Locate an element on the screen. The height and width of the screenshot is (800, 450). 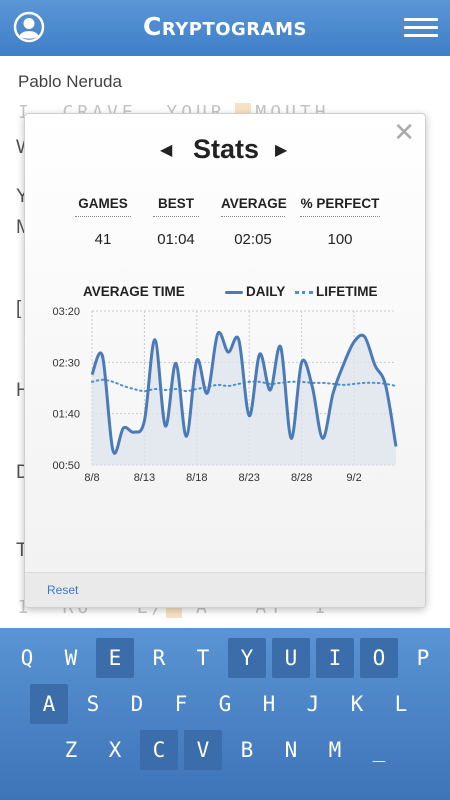
key-e: E is located at coordinates (115, 658).